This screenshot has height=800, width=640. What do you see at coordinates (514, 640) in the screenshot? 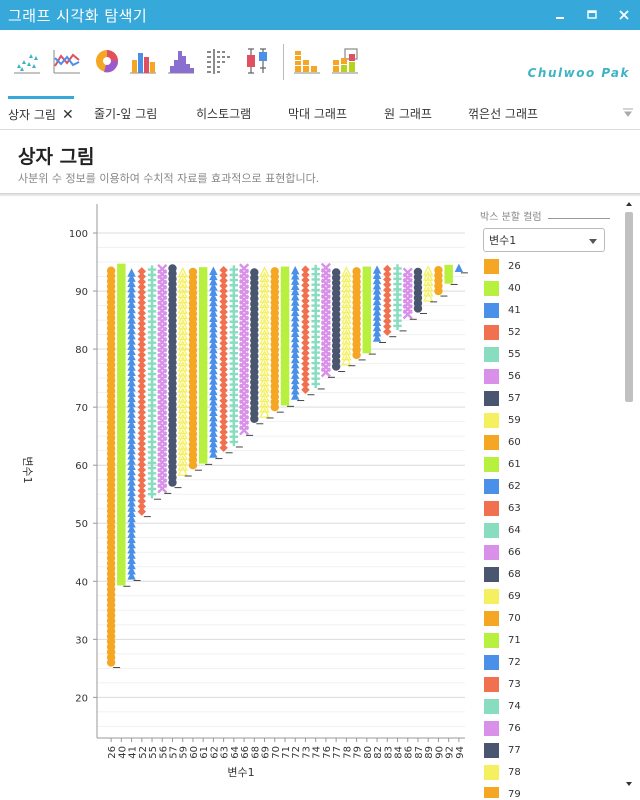
I see `legend-label: 71` at bounding box center [514, 640].